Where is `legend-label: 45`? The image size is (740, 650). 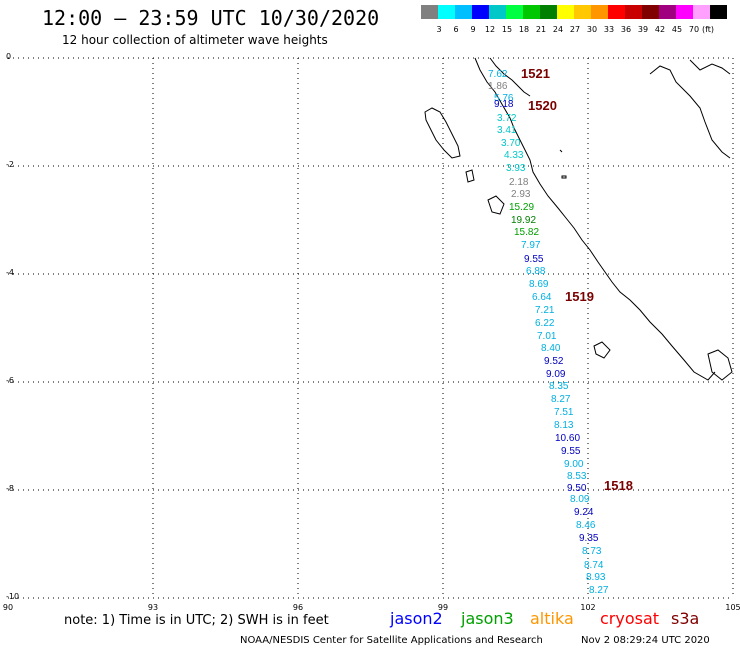 legend-label: 45 is located at coordinates (677, 29).